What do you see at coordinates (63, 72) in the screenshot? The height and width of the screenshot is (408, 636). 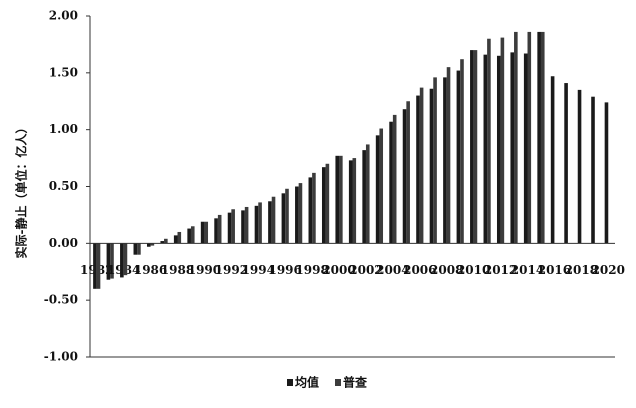 I see `y-tick-label: 1.50` at bounding box center [63, 72].